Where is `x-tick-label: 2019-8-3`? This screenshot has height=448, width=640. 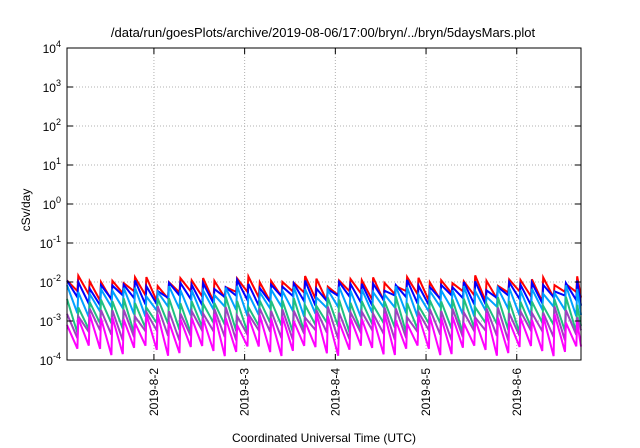
x-tick-label: 2019-8-3 is located at coordinates (245, 392).